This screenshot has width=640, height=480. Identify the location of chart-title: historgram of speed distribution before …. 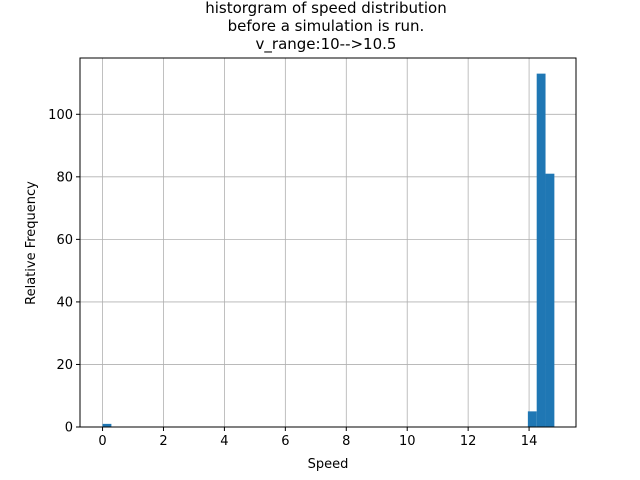
(326, 27).